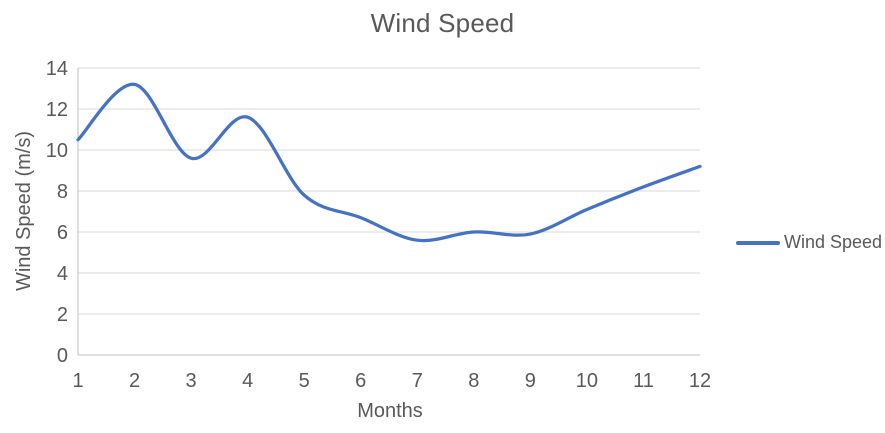 The width and height of the screenshot is (885, 433). What do you see at coordinates (62, 315) in the screenshot?
I see `y-tick-label-2: 2` at bounding box center [62, 315].